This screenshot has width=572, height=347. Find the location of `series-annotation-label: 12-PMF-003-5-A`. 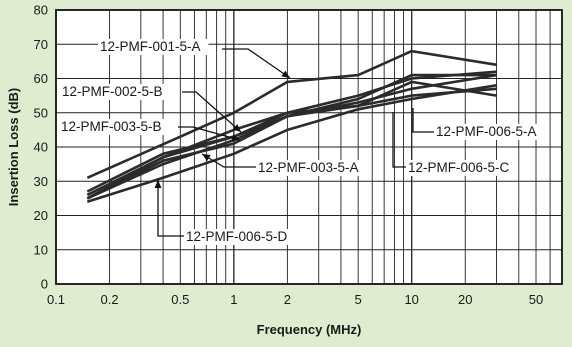

series-annotation-label: 12-PMF-003-5-A is located at coordinates (308, 167).